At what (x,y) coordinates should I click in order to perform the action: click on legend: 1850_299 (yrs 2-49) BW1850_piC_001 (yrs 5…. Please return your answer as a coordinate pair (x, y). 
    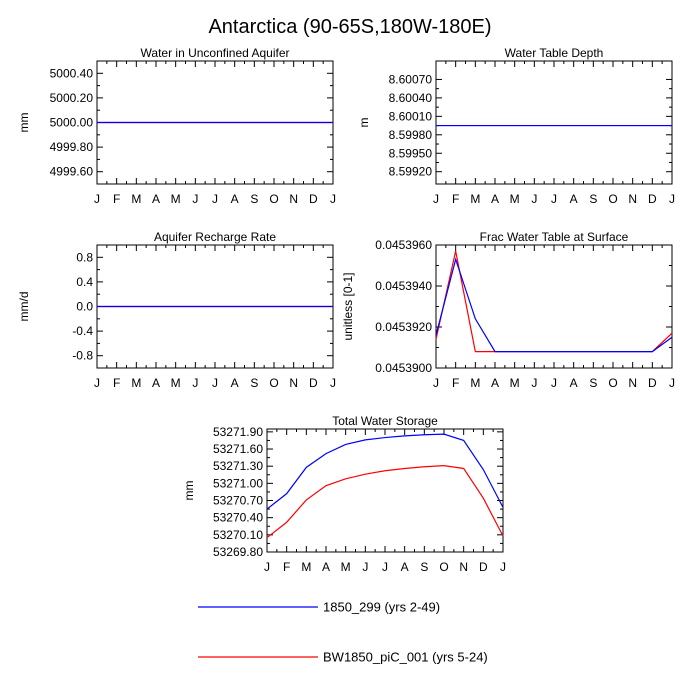
    Looking at the image, I should click on (343, 632).